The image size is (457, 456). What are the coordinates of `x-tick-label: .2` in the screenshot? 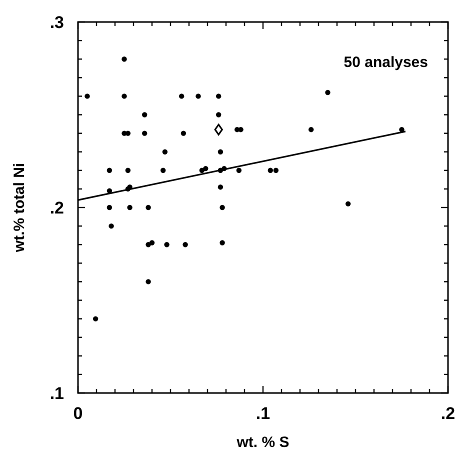 It's located at (448, 413).